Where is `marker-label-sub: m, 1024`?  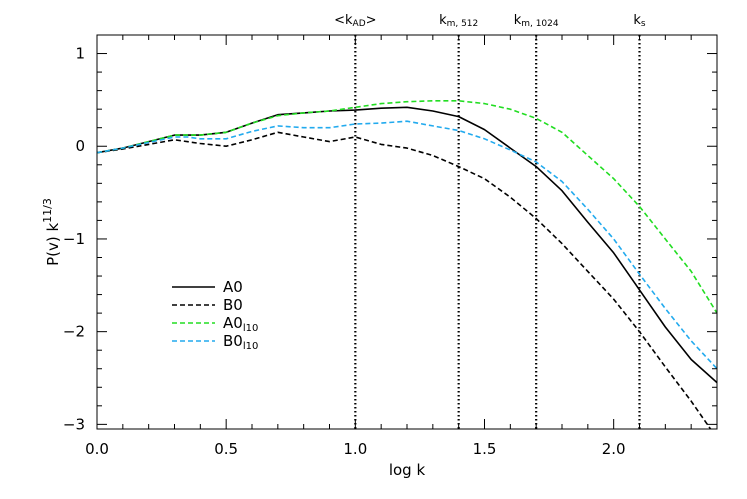 marker-label-sub: m, 1024 is located at coordinates (540, 24).